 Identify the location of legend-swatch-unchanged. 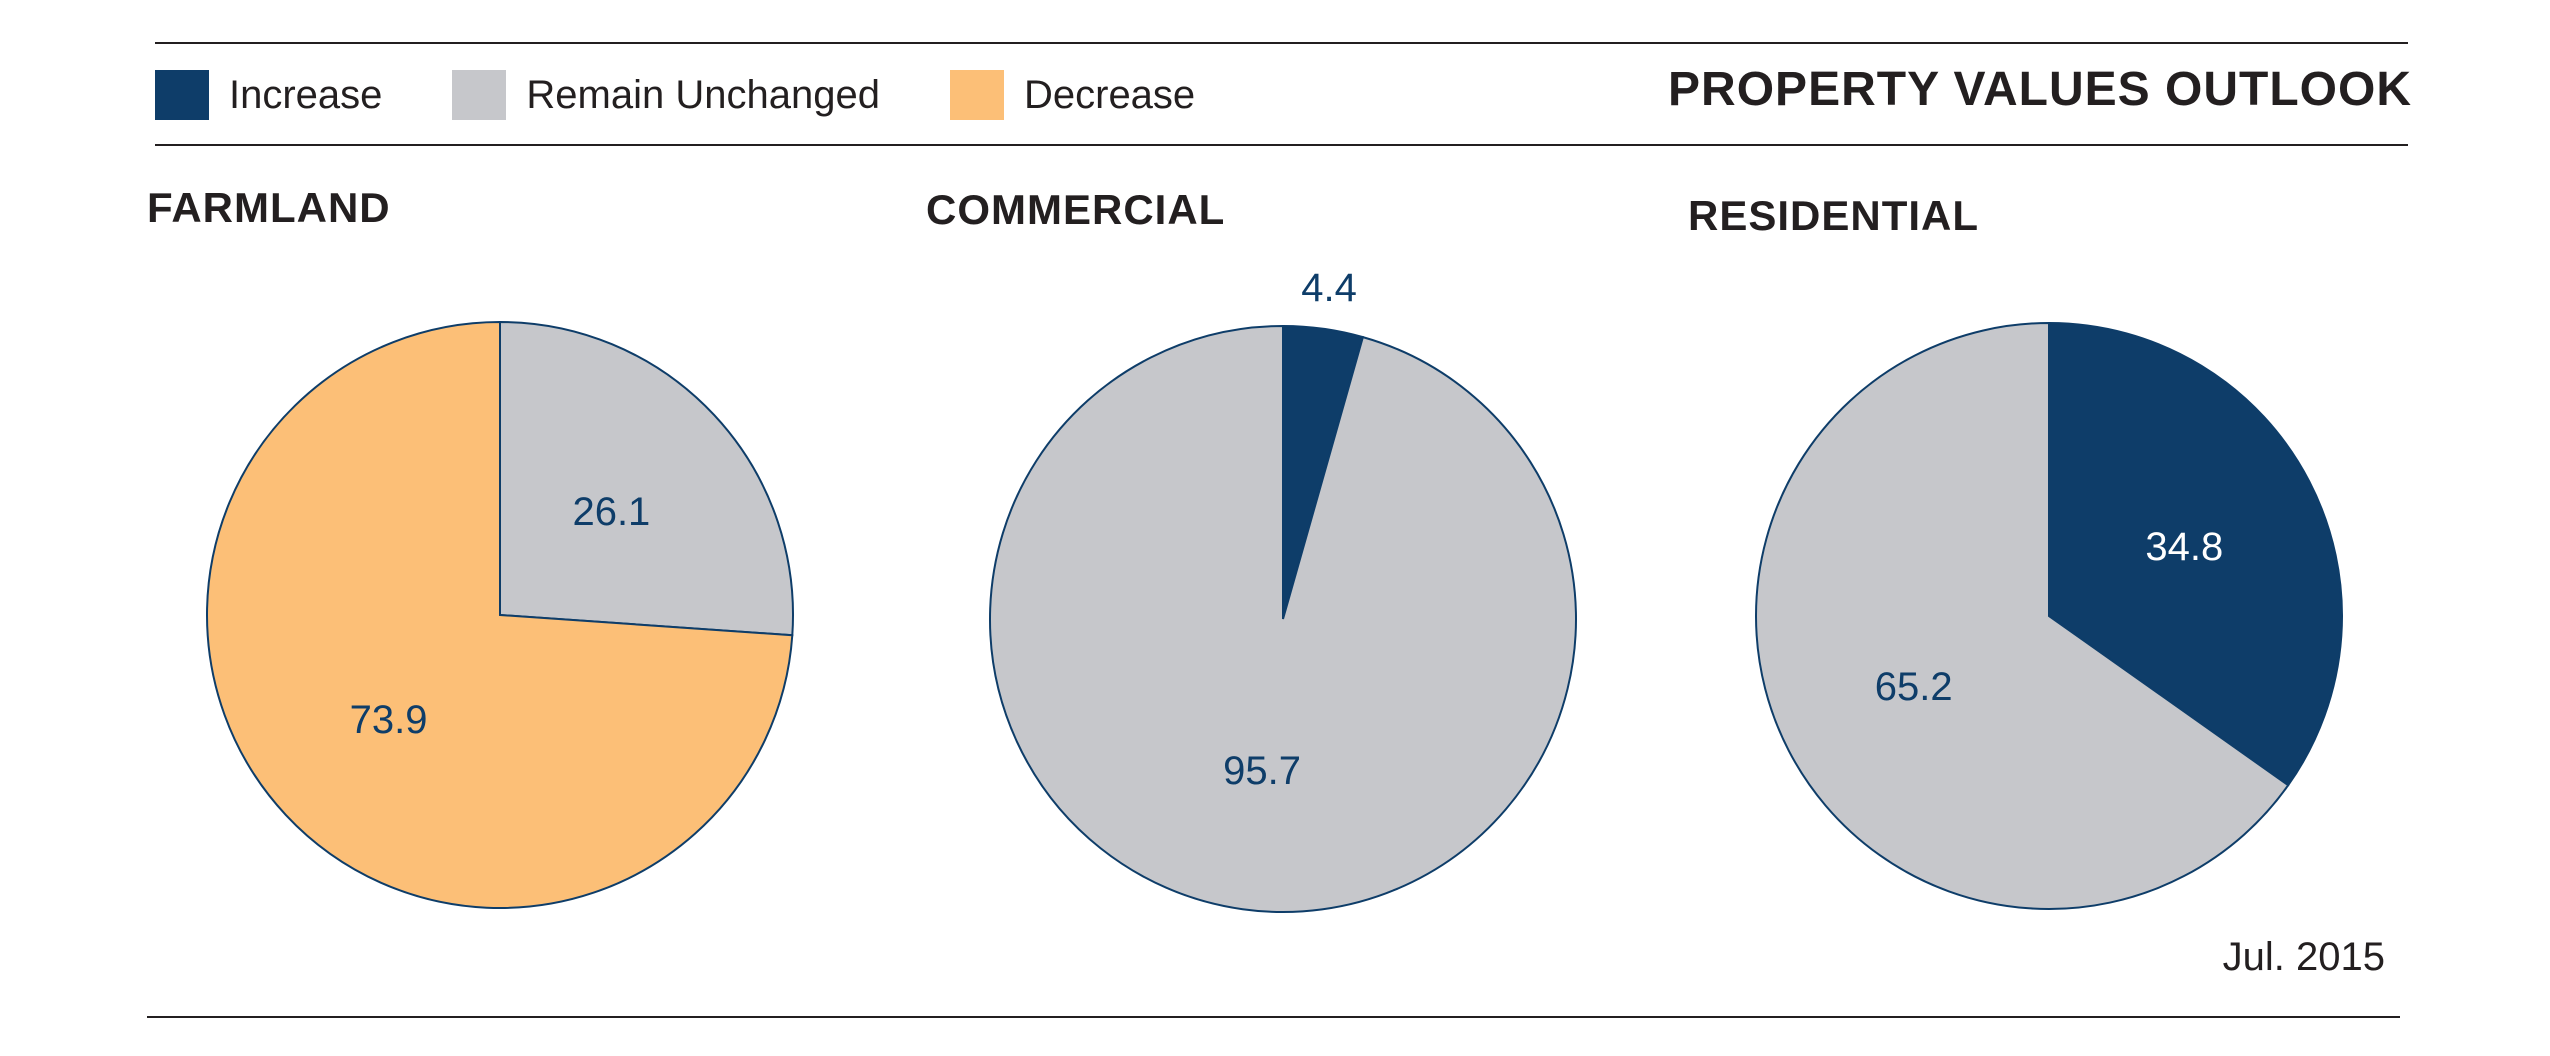
(479, 95).